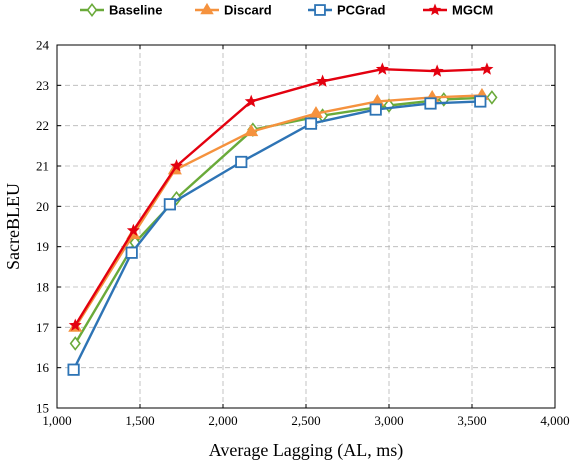 The width and height of the screenshot is (584, 462). Describe the element at coordinates (56, 420) in the screenshot. I see `x-tick-label: 1,000` at that location.